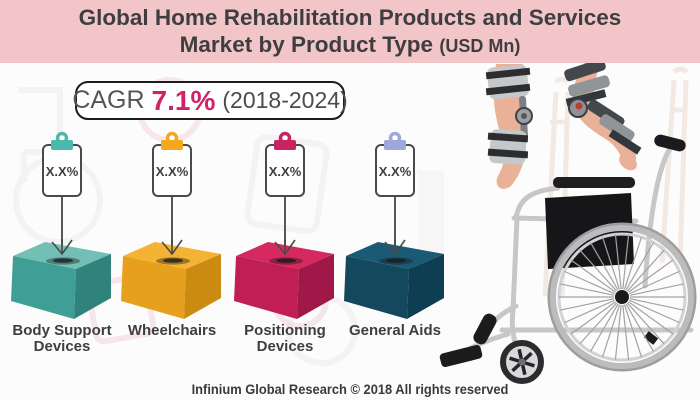  What do you see at coordinates (285, 100) in the screenshot?
I see `cagr-period: (2018-2024)` at bounding box center [285, 100].